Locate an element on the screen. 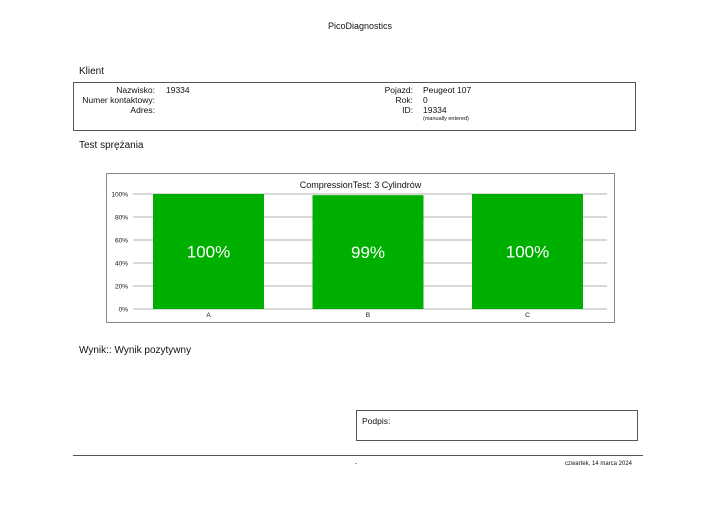 This screenshot has width=720, height=510. y-tick-label: 100% is located at coordinates (119, 195).